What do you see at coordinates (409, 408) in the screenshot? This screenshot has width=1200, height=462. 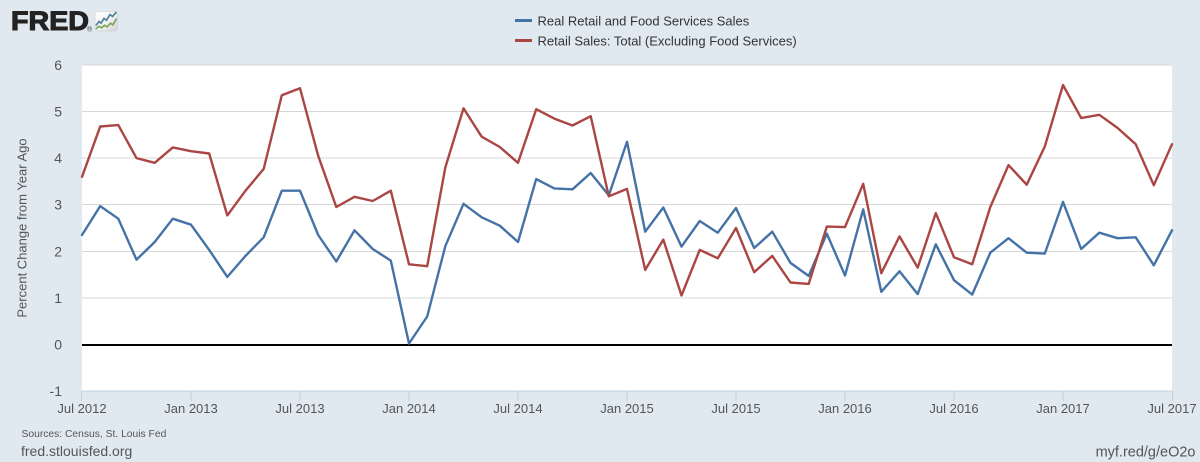 I see `svg-text: Jan 2014` at bounding box center [409, 408].